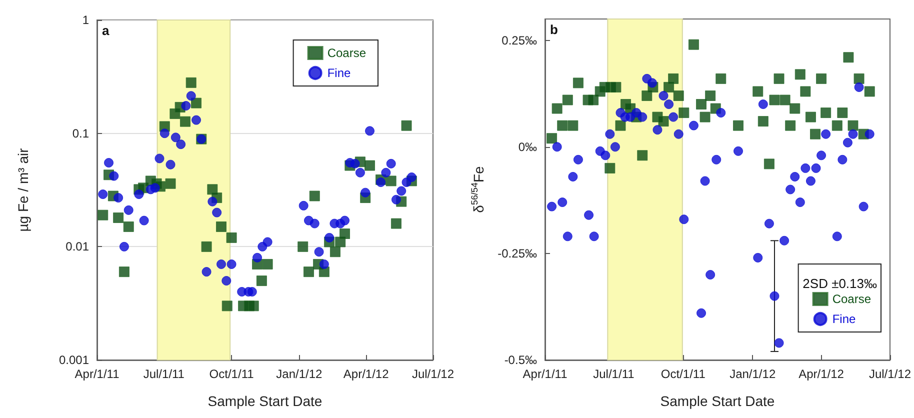 This screenshot has width=914, height=418. What do you see at coordinates (78, 247) in the screenshot?
I see `y-tick-label: 0.01` at bounding box center [78, 247].